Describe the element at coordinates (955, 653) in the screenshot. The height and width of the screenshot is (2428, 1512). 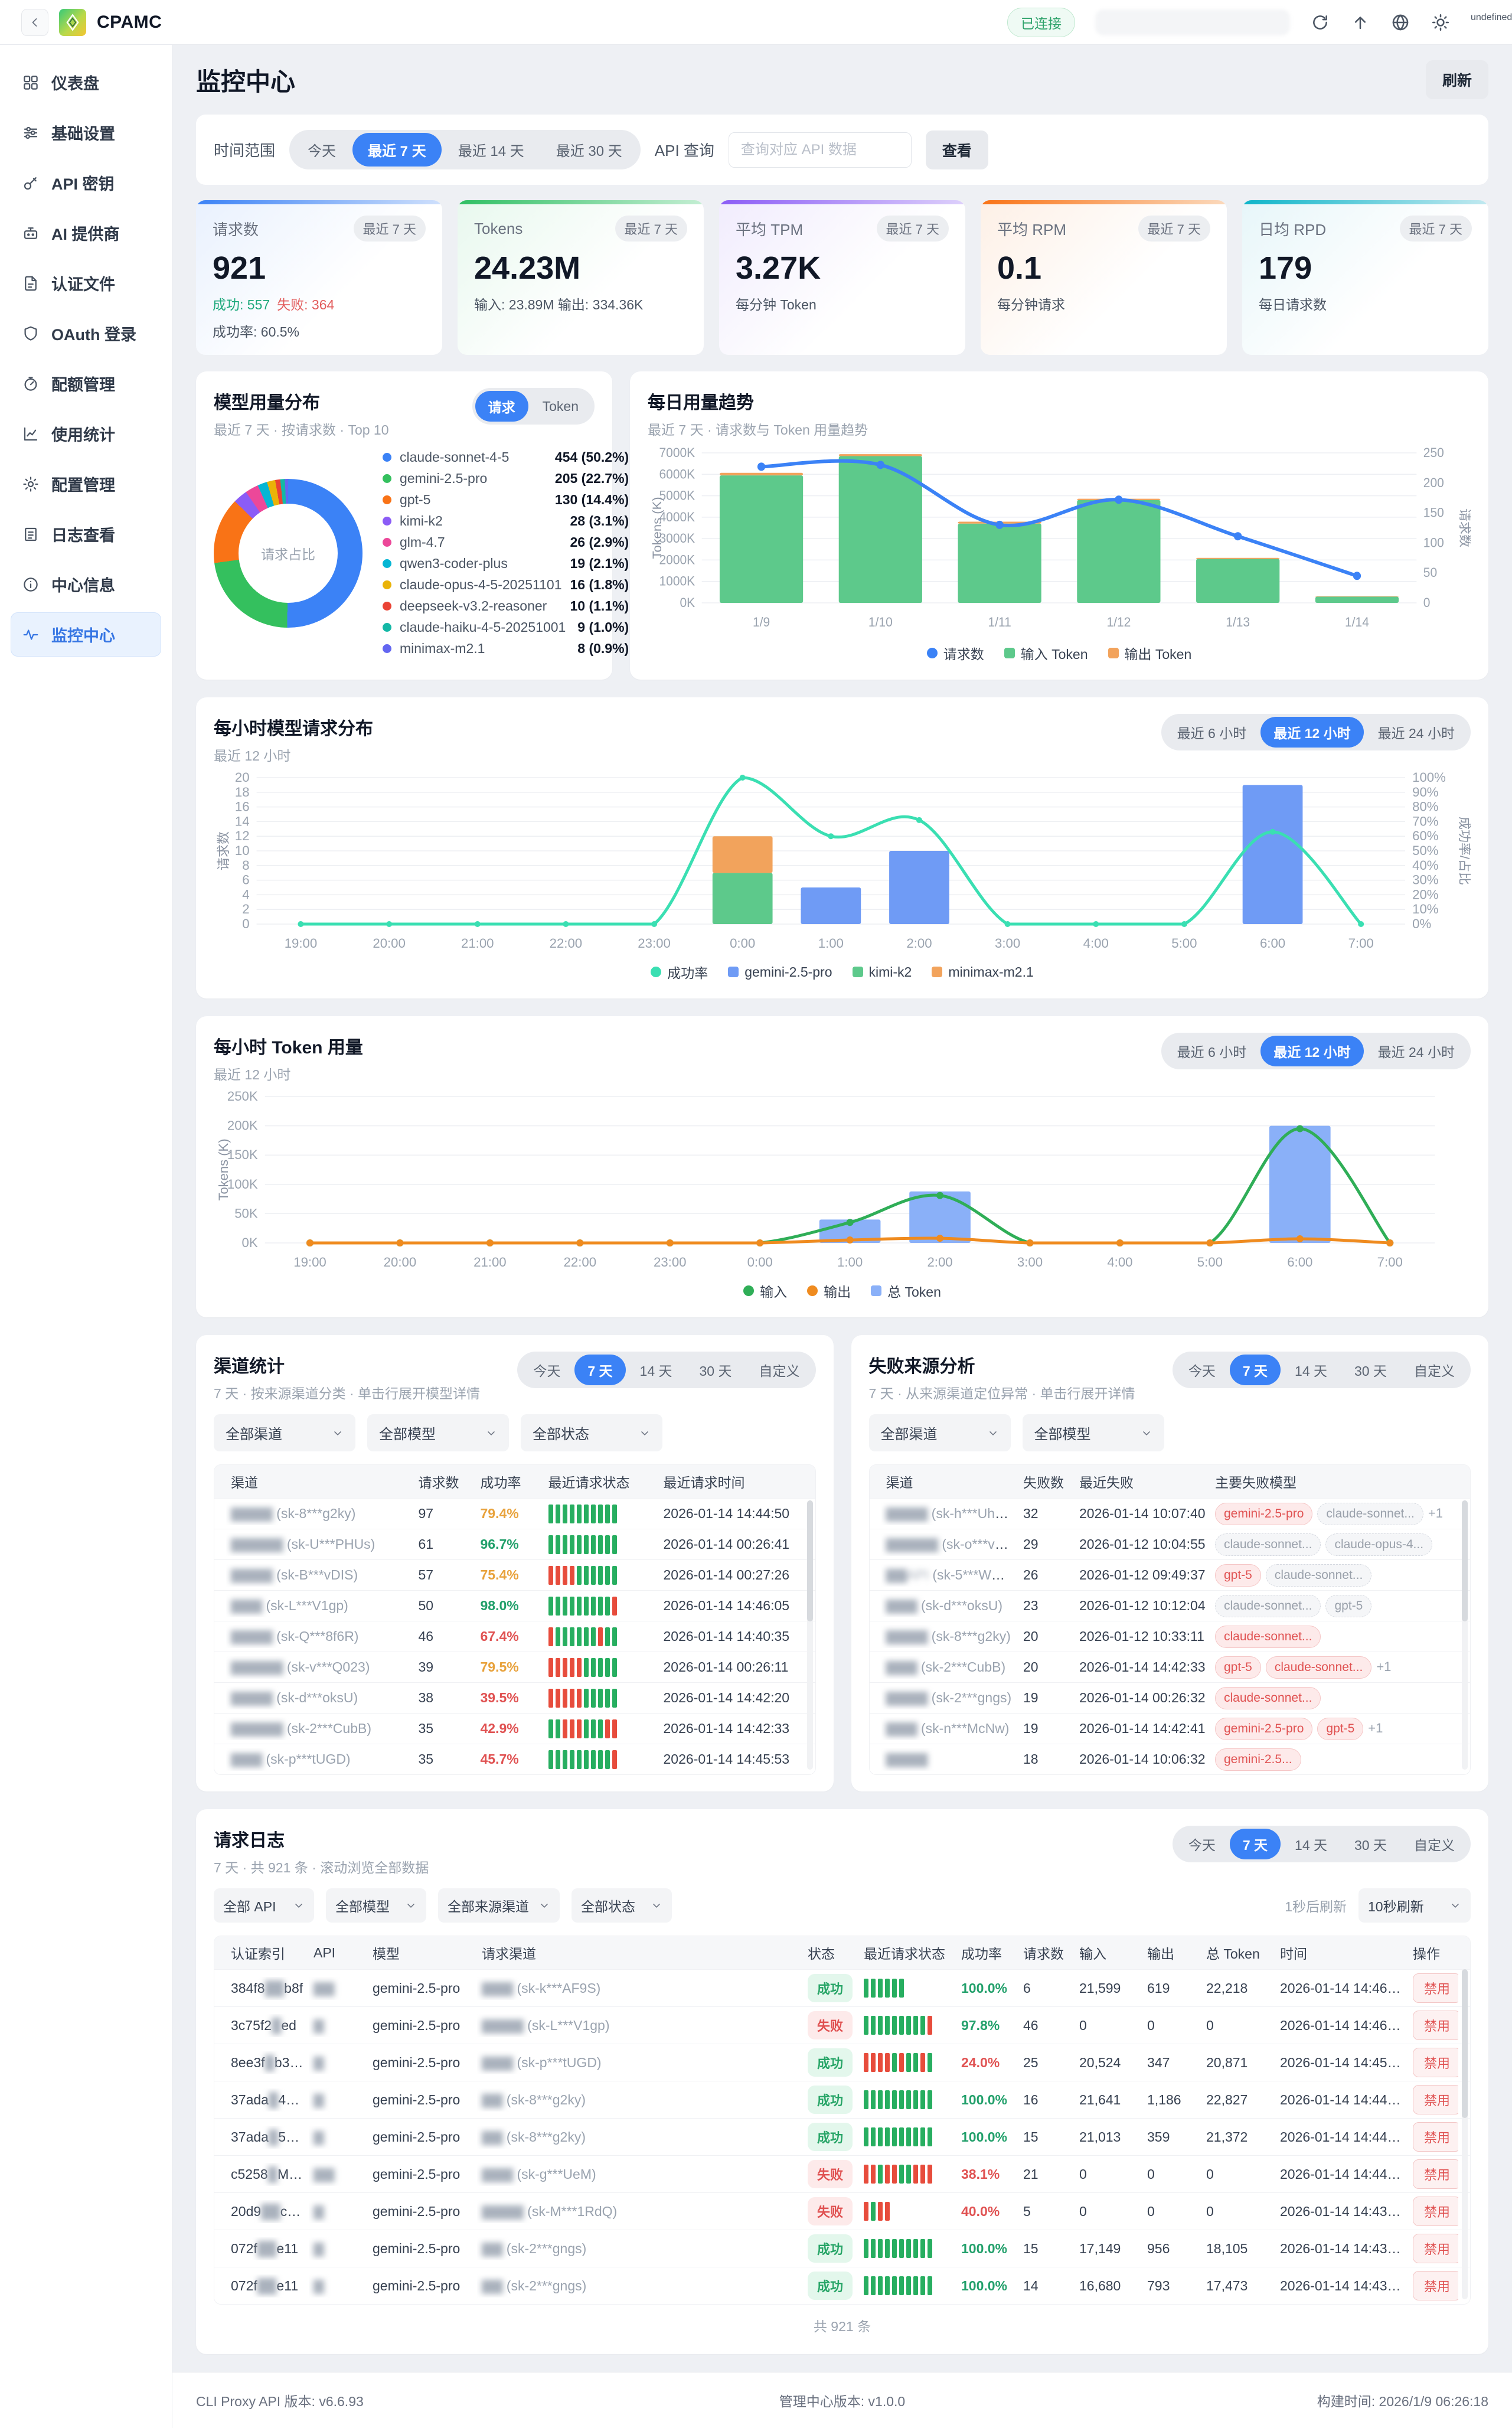
I see `chart-legend-item: 请求数` at that location.